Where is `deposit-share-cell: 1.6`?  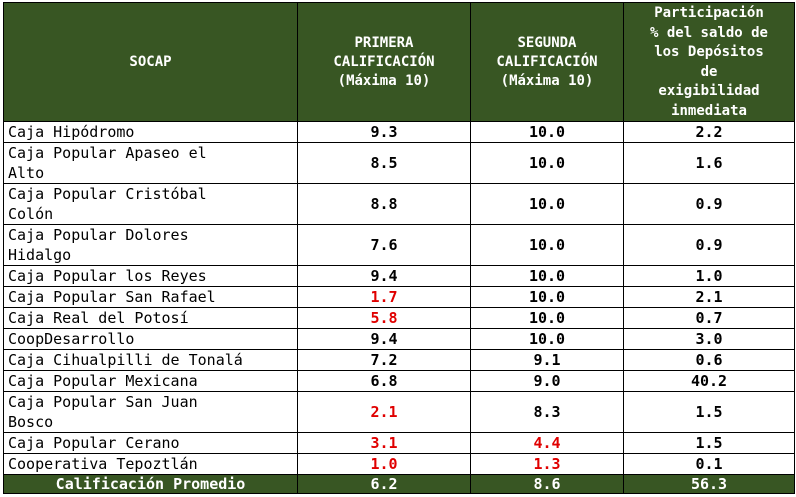 deposit-share-cell: 1.6 is located at coordinates (709, 163).